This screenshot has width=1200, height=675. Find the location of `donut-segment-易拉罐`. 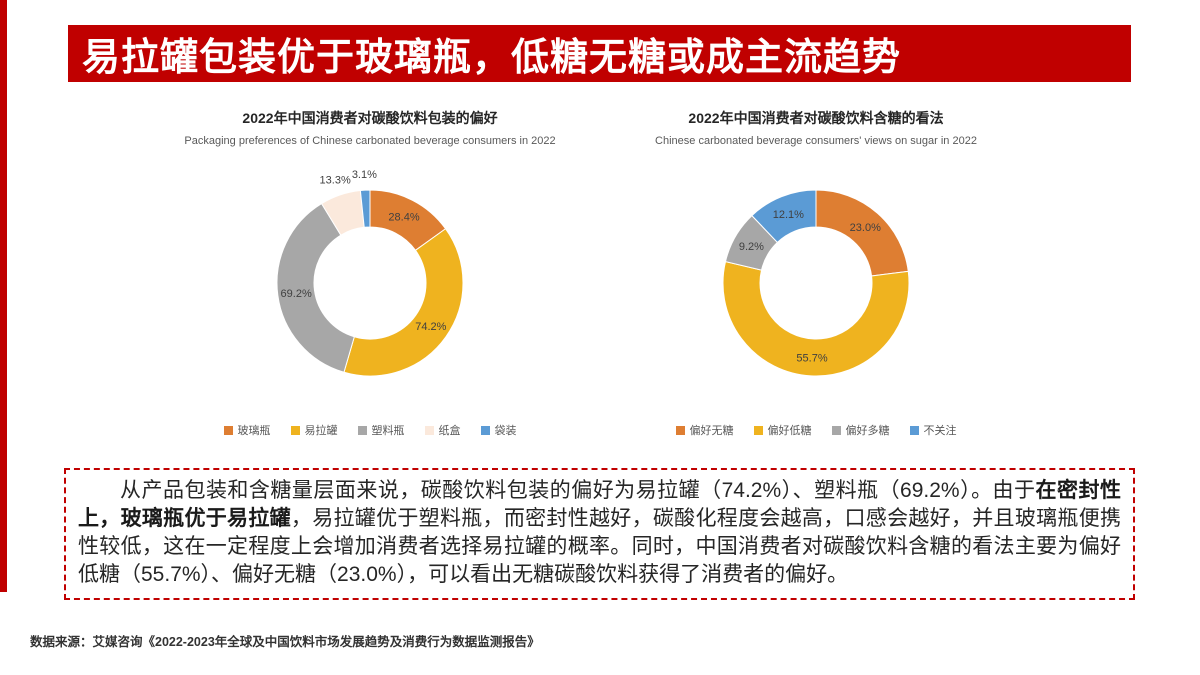

donut-segment-易拉罐 is located at coordinates (403, 302).